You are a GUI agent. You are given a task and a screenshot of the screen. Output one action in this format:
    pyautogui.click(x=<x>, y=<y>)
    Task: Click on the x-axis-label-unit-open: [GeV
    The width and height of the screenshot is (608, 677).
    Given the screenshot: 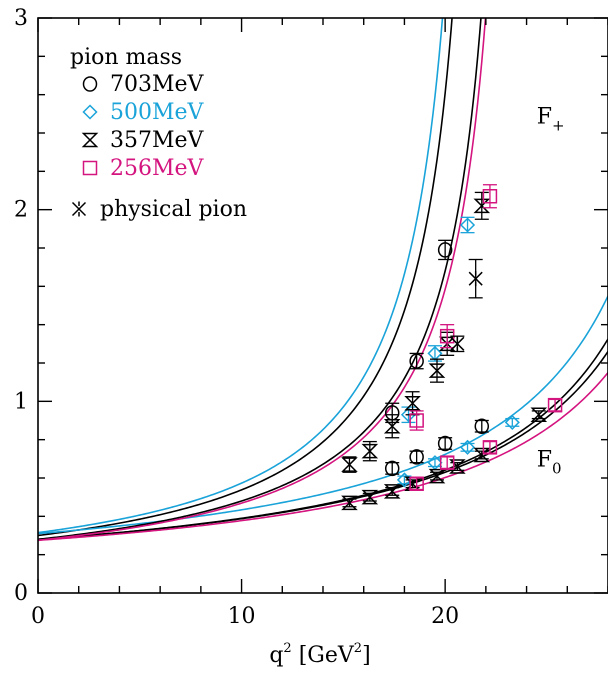 What is the action you would take?
    pyautogui.click(x=327, y=655)
    